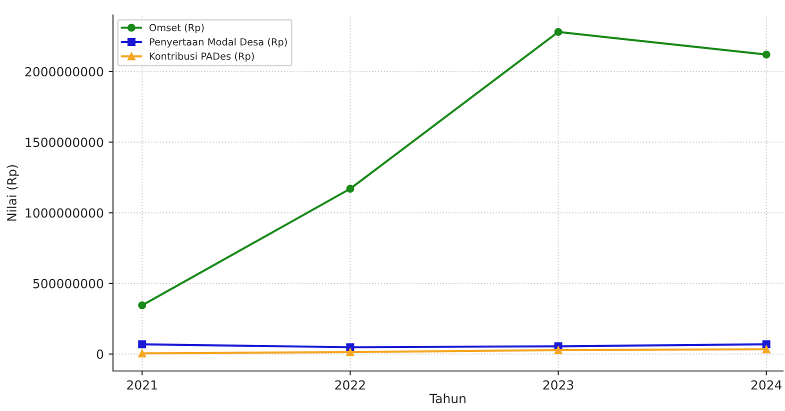 The width and height of the screenshot is (785, 411). Describe the element at coordinates (202, 57) in the screenshot. I see `legend-label: Kontribusi PADes (Rp)` at that location.